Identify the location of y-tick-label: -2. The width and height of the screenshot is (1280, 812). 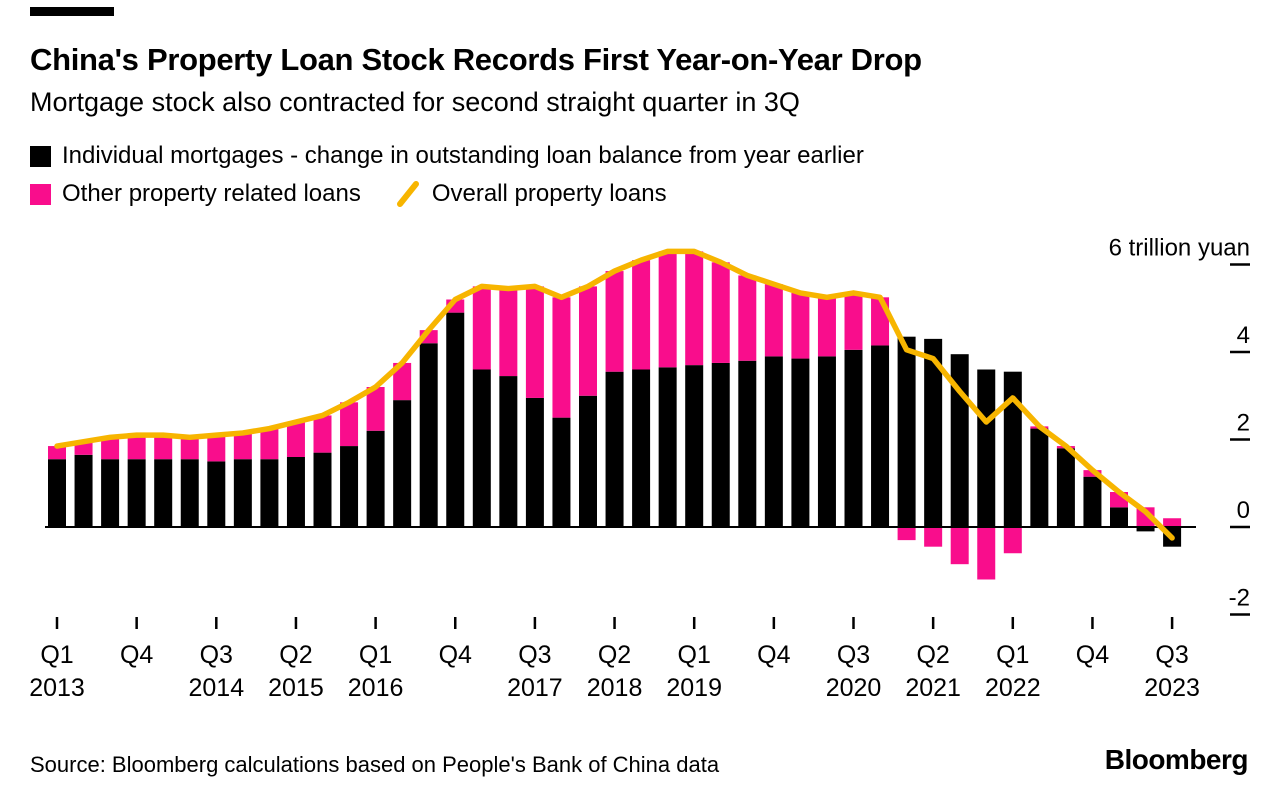
(1239, 598).